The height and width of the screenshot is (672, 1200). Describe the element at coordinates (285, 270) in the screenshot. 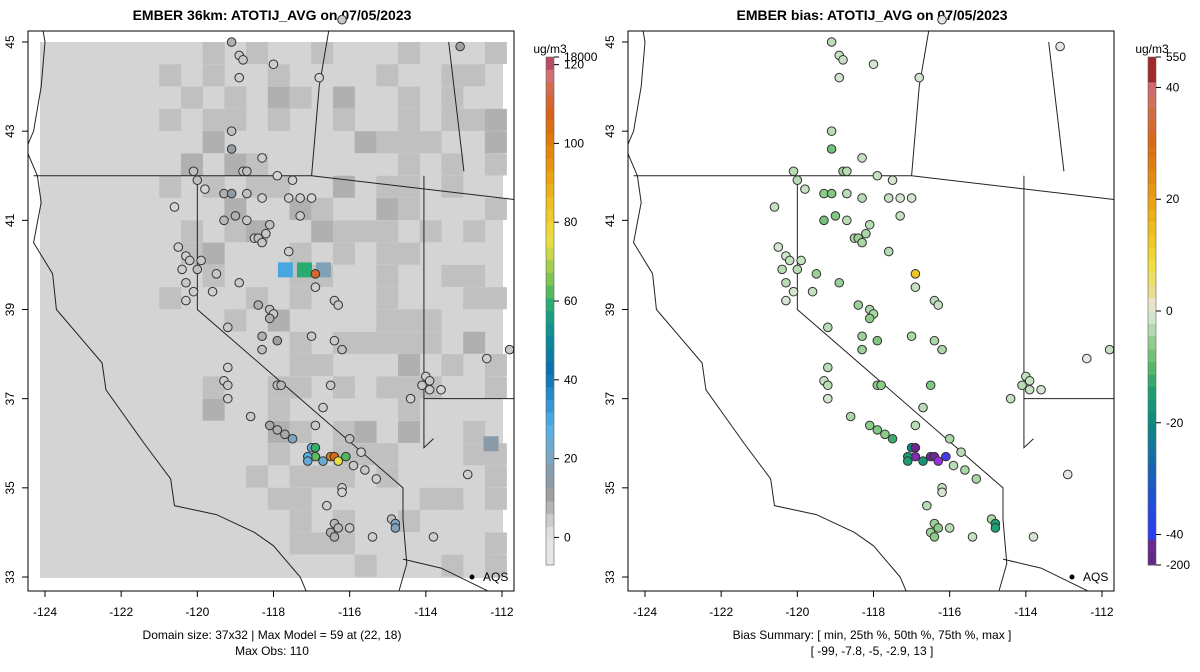

I see `grid-cell-highlight` at that location.